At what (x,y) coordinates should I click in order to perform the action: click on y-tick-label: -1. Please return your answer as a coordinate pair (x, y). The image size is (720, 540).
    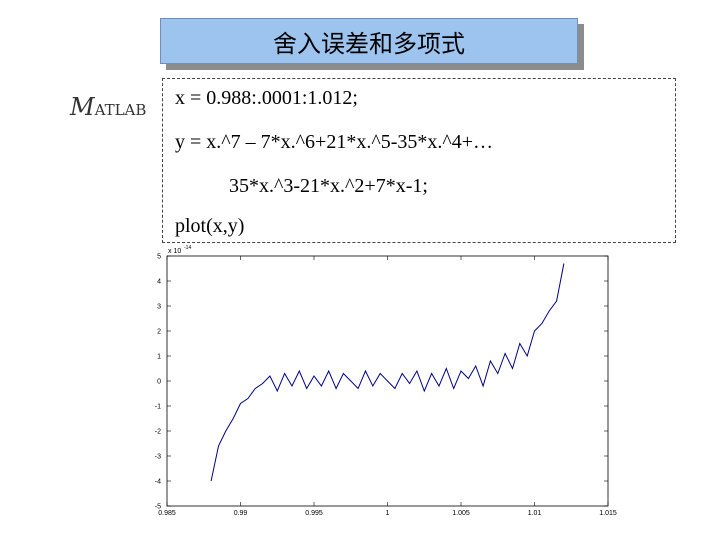
    Looking at the image, I should click on (158, 407).